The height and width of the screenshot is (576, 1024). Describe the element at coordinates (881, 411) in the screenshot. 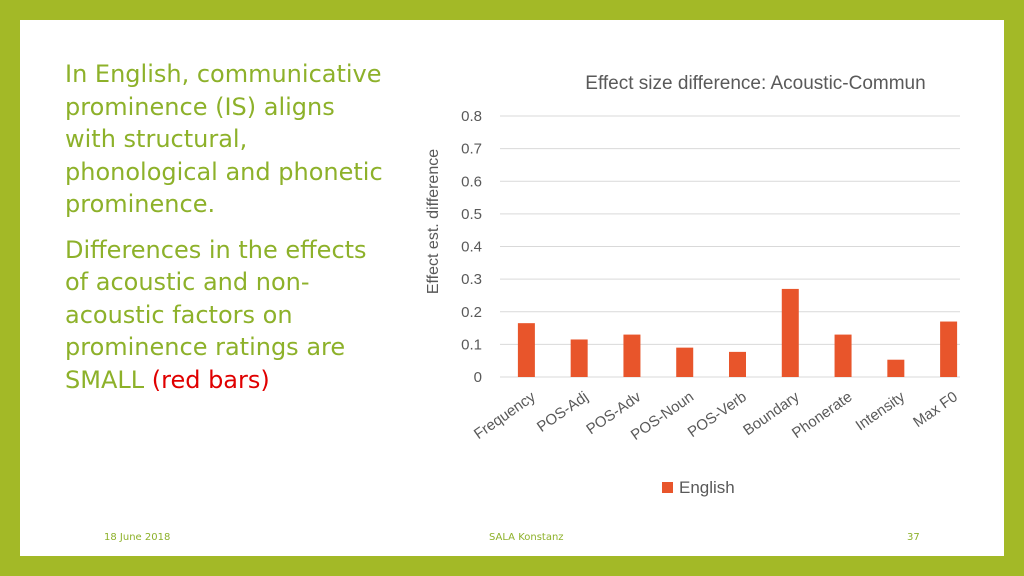

I see `x-tick-label: Intensity` at that location.